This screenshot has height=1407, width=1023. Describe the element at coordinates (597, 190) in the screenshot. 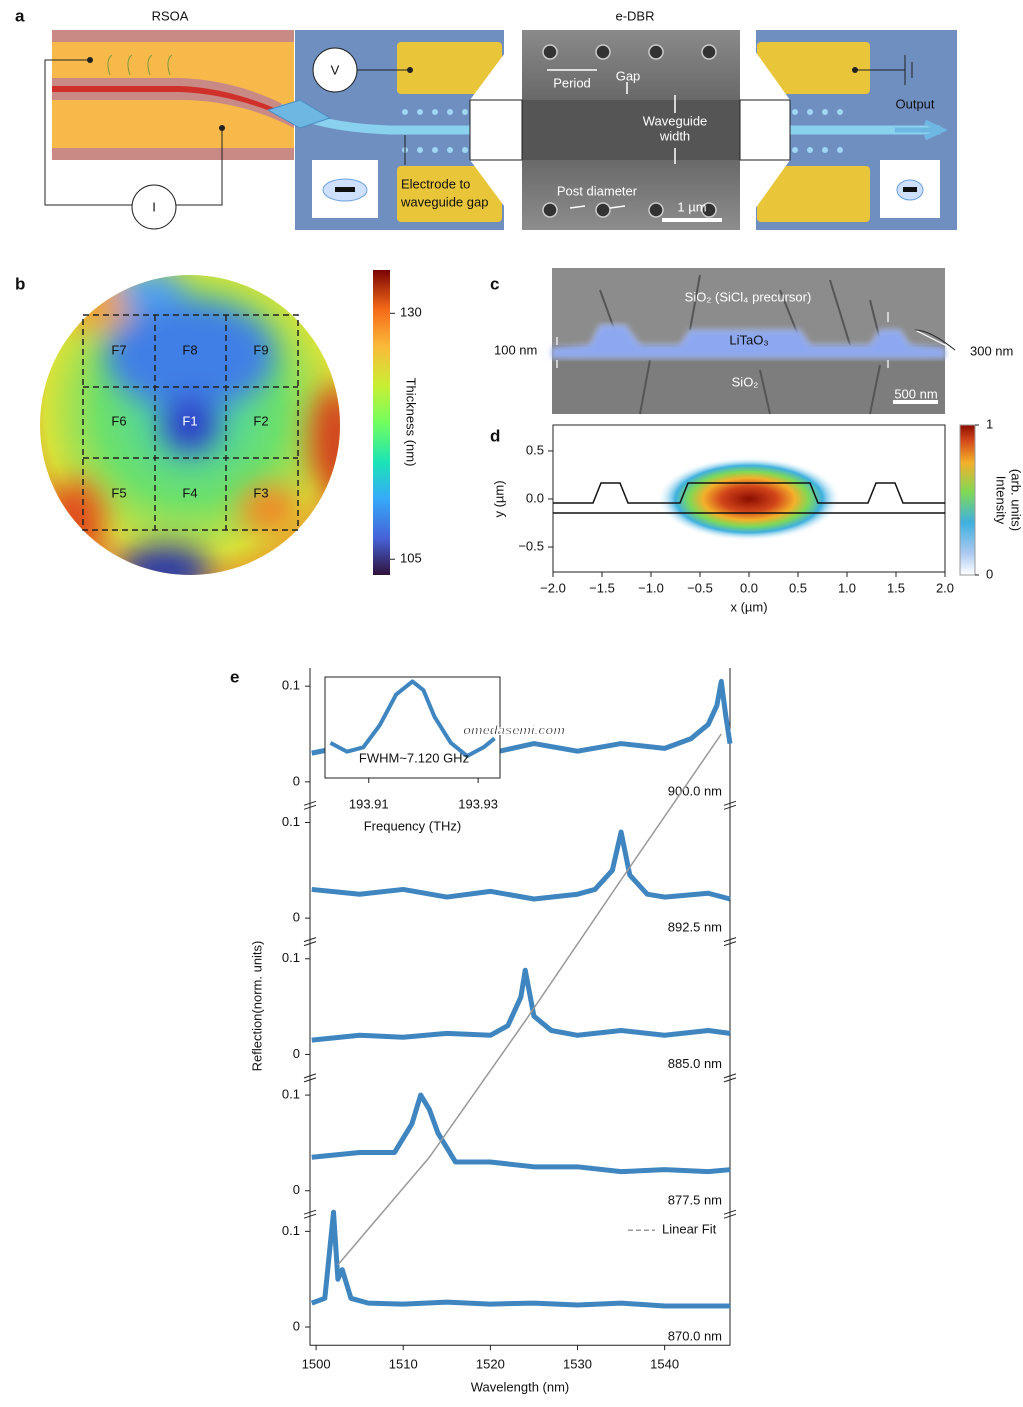

I see `post-diameter-label: Post diameter` at that location.